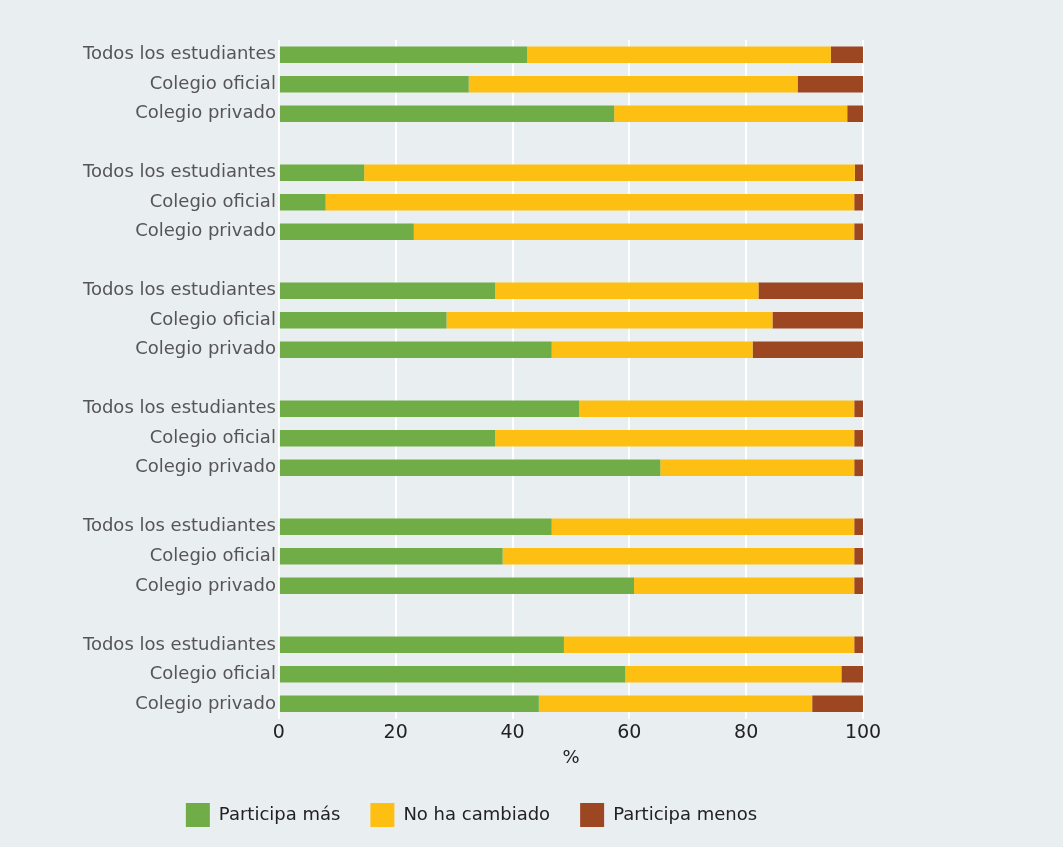  Describe the element at coordinates (863, 730) in the screenshot. I see `x-tick-label: 100` at that location.